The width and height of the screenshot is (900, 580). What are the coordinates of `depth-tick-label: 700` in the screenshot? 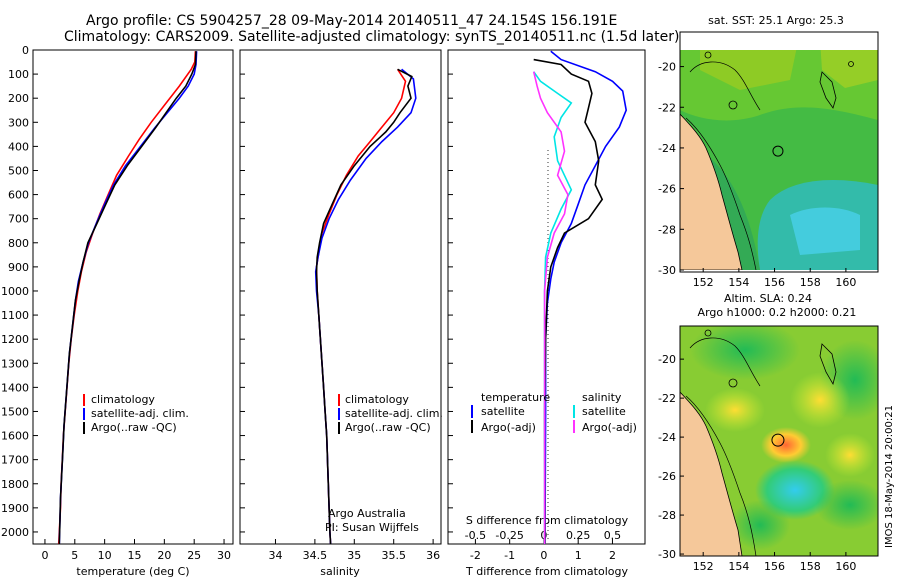 It's located at (18, 219).